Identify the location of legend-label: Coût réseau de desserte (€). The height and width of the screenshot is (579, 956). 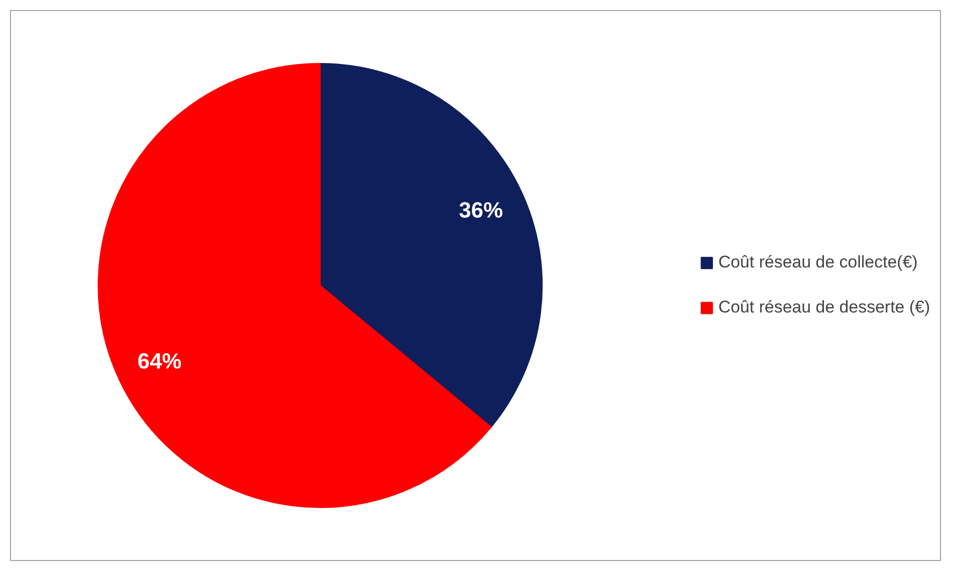
(824, 308).